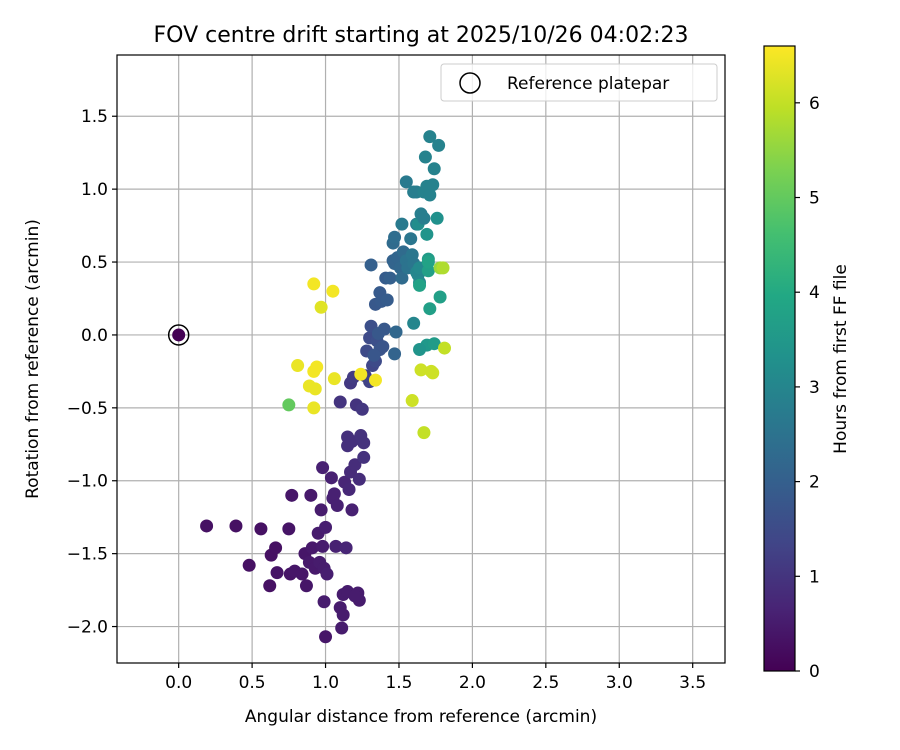 The height and width of the screenshot is (750, 900). Describe the element at coordinates (94, 336) in the screenshot. I see `y-tick-label: 0.0` at that location.